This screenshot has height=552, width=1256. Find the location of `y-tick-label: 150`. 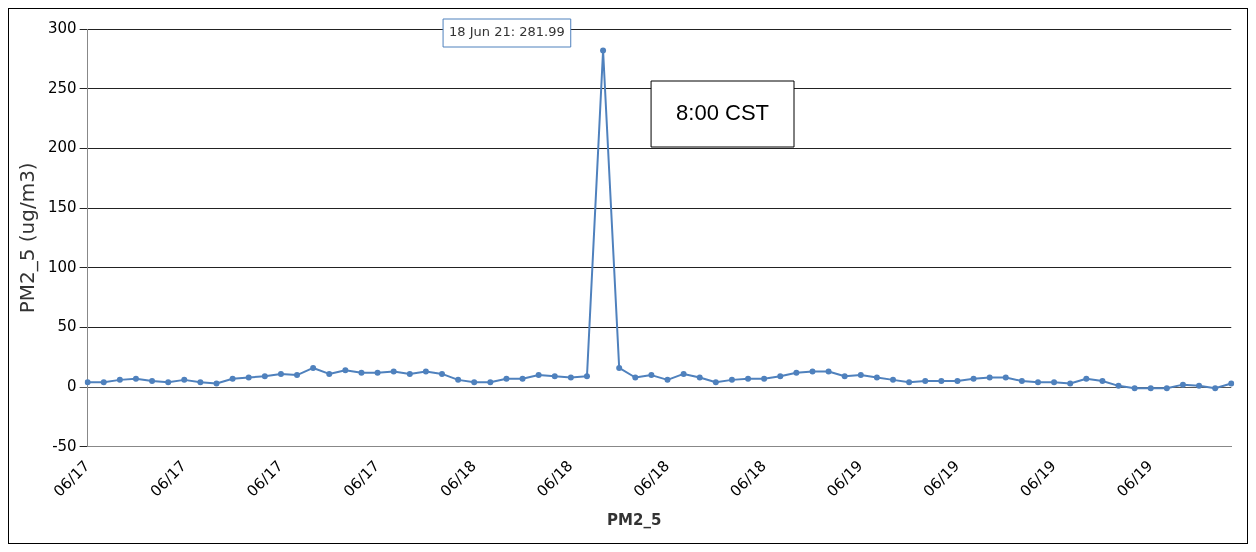

y-tick-label: 150 is located at coordinates (62, 206).